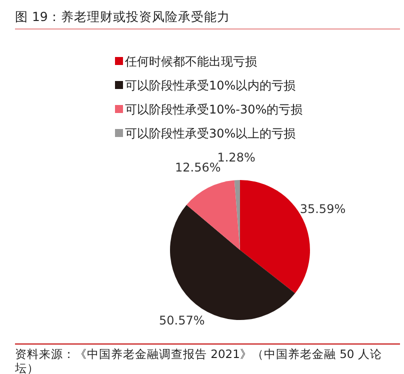  I want to click on legend-label: 可以阶段性承受30%以上的亏损, so click(210, 133).